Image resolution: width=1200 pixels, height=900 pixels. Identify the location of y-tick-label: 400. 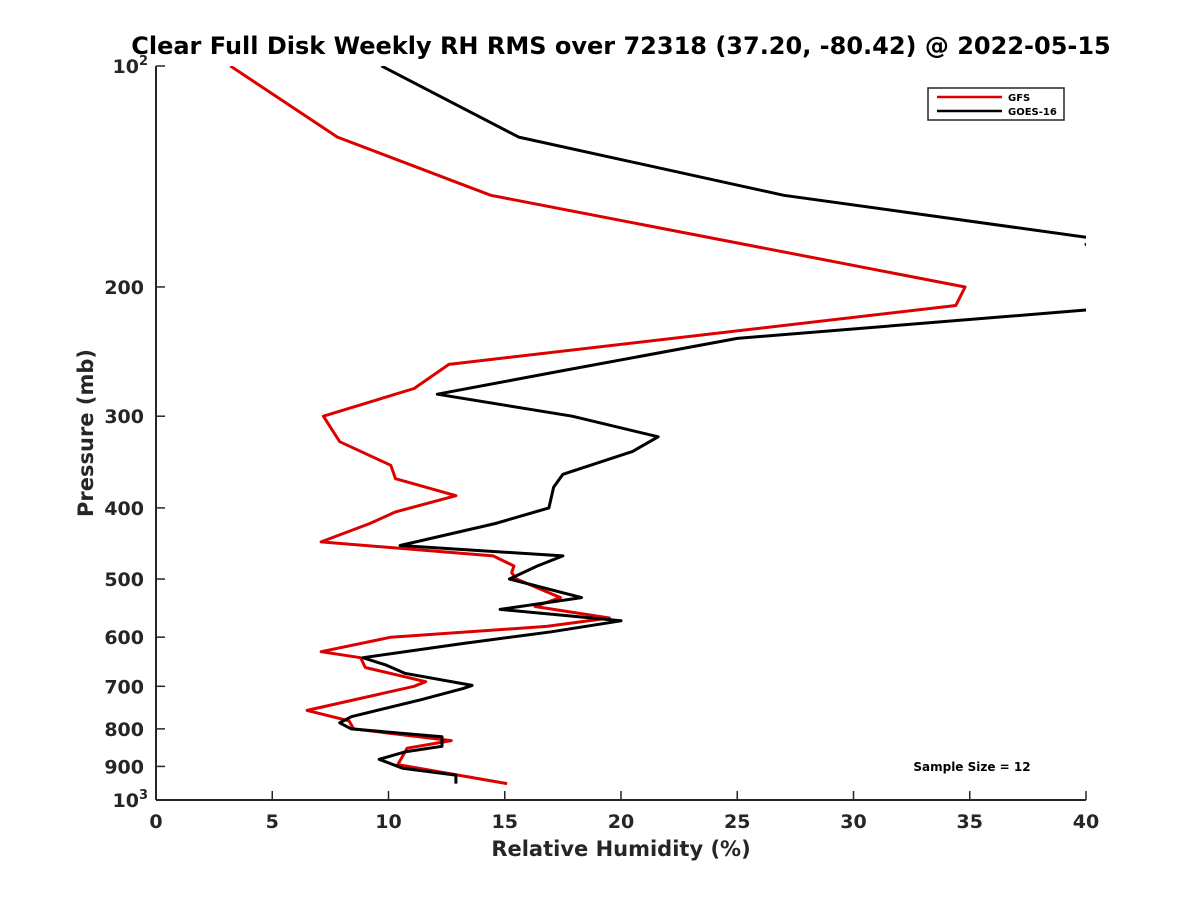
(124, 509).